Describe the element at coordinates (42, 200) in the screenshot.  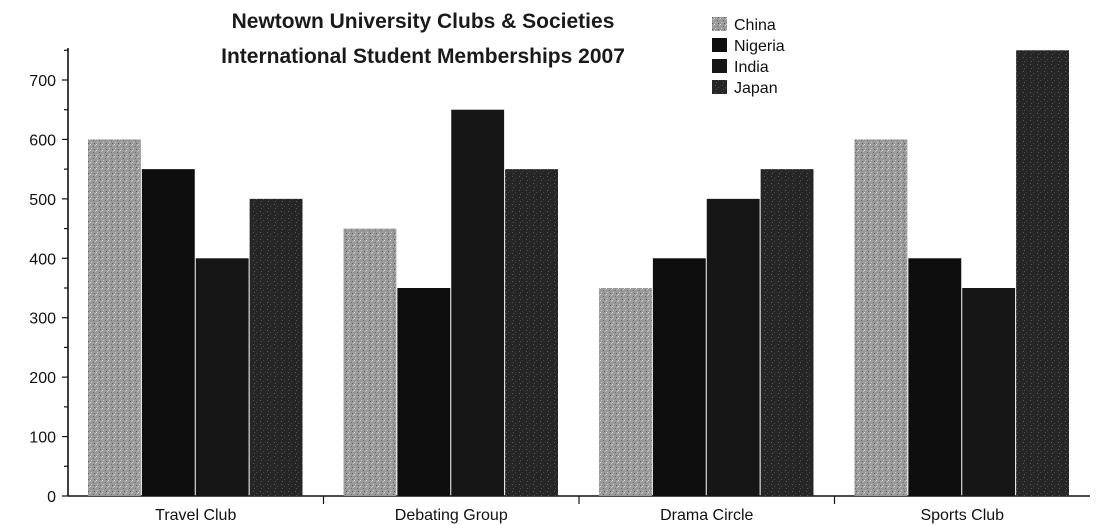
I see `y-tick-label: 500` at that location.